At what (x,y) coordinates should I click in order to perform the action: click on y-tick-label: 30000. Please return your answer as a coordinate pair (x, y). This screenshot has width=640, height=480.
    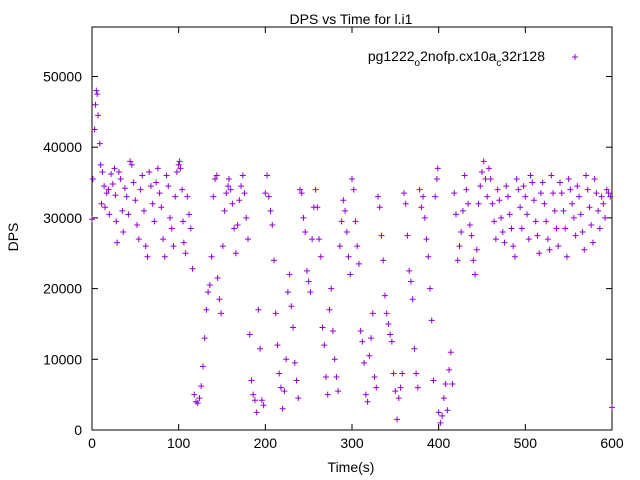
    Looking at the image, I should click on (62, 218).